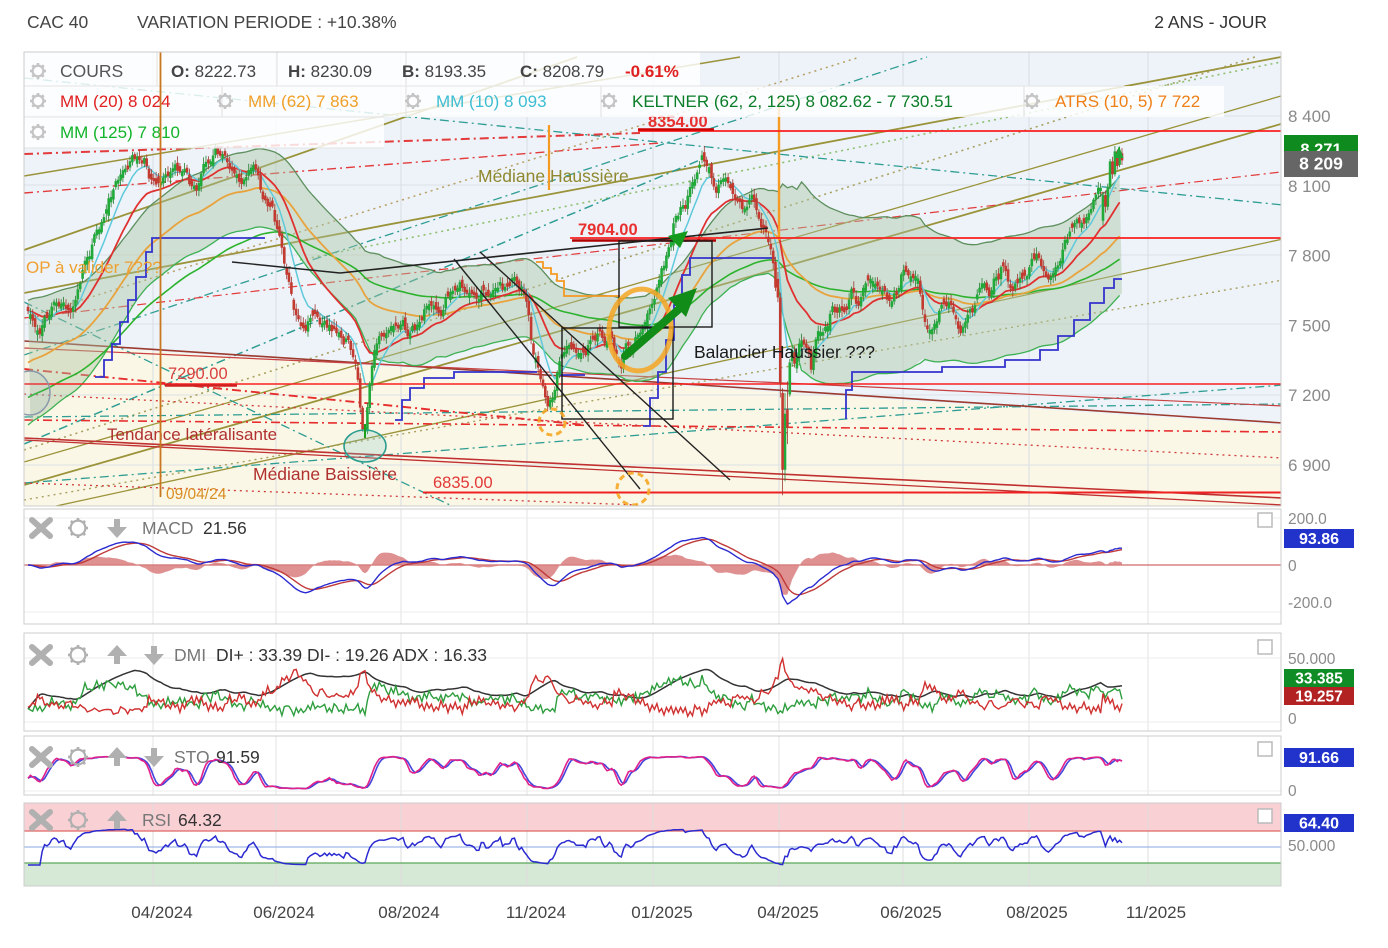 The width and height of the screenshot is (1388, 948). I want to click on svg-text: VARIATION PERIODE : +10.38%, so click(267, 22).